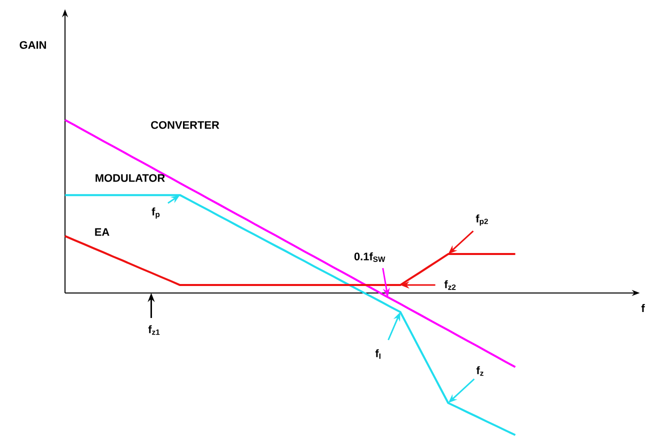  I want to click on annotation: 0.1f$_{SW}$, so click(370, 257).